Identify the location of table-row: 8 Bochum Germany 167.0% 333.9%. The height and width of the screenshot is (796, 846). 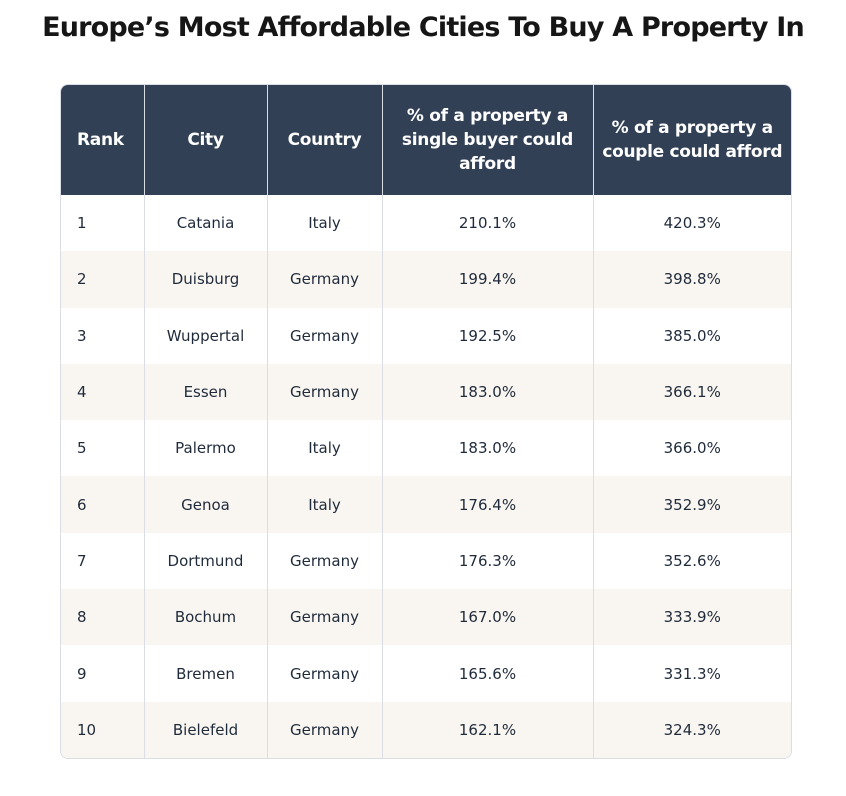
(426, 617).